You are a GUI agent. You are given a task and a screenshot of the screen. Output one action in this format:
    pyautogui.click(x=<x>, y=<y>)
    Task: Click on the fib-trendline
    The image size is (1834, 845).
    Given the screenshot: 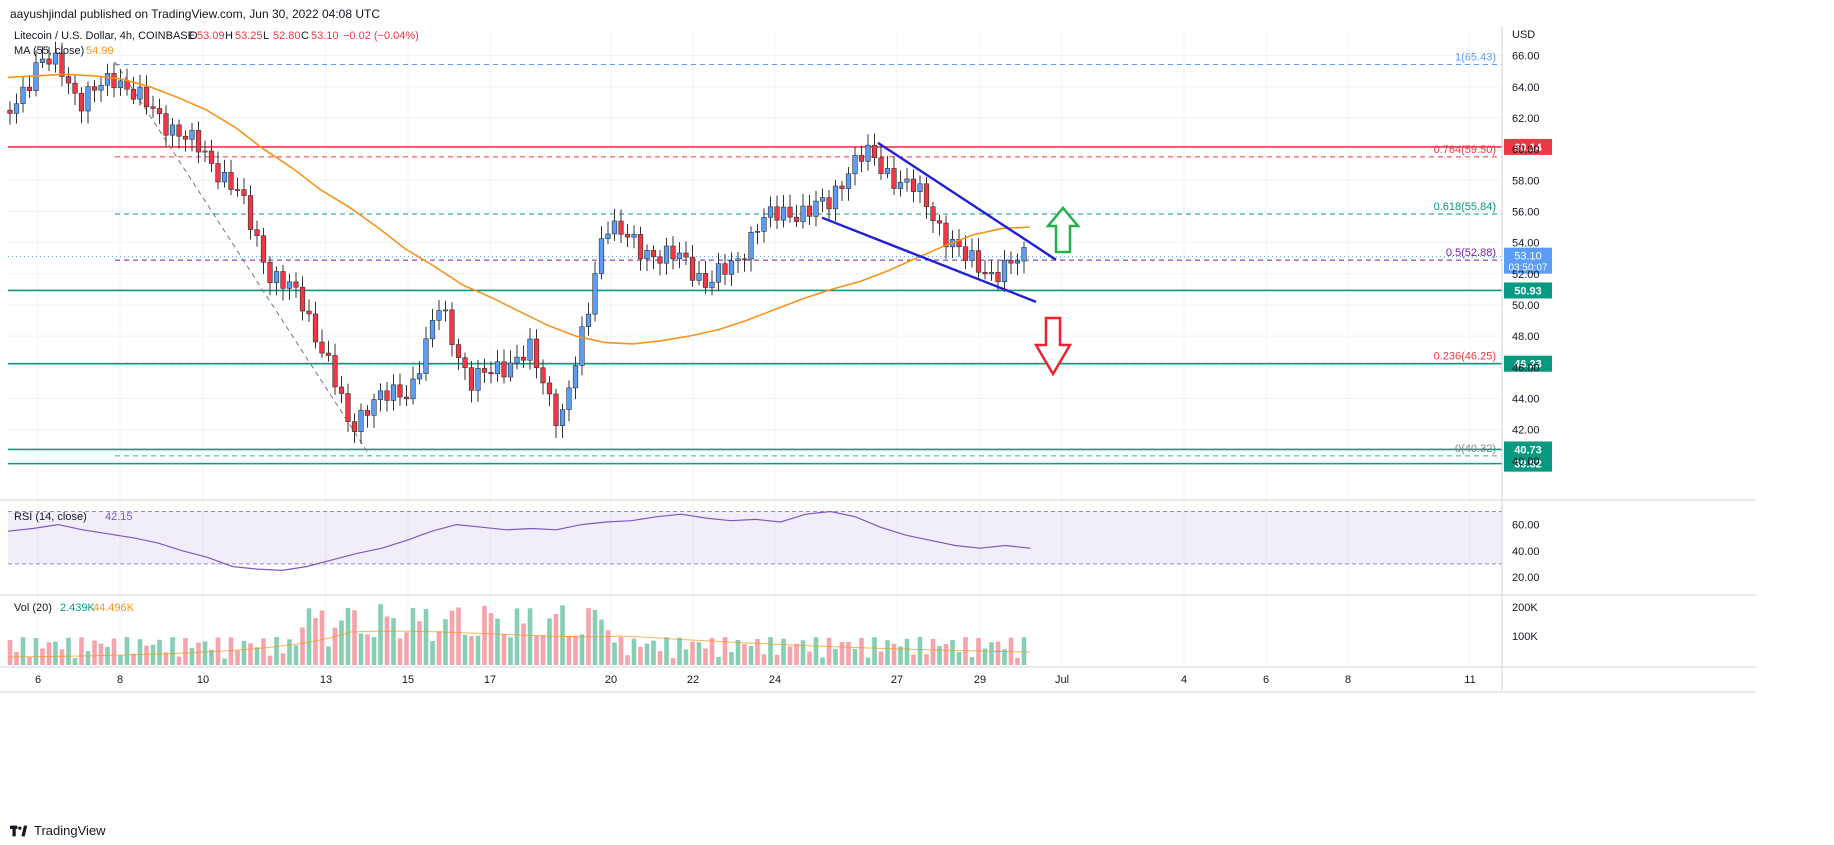 What is the action you would take?
    pyautogui.click(x=242, y=259)
    